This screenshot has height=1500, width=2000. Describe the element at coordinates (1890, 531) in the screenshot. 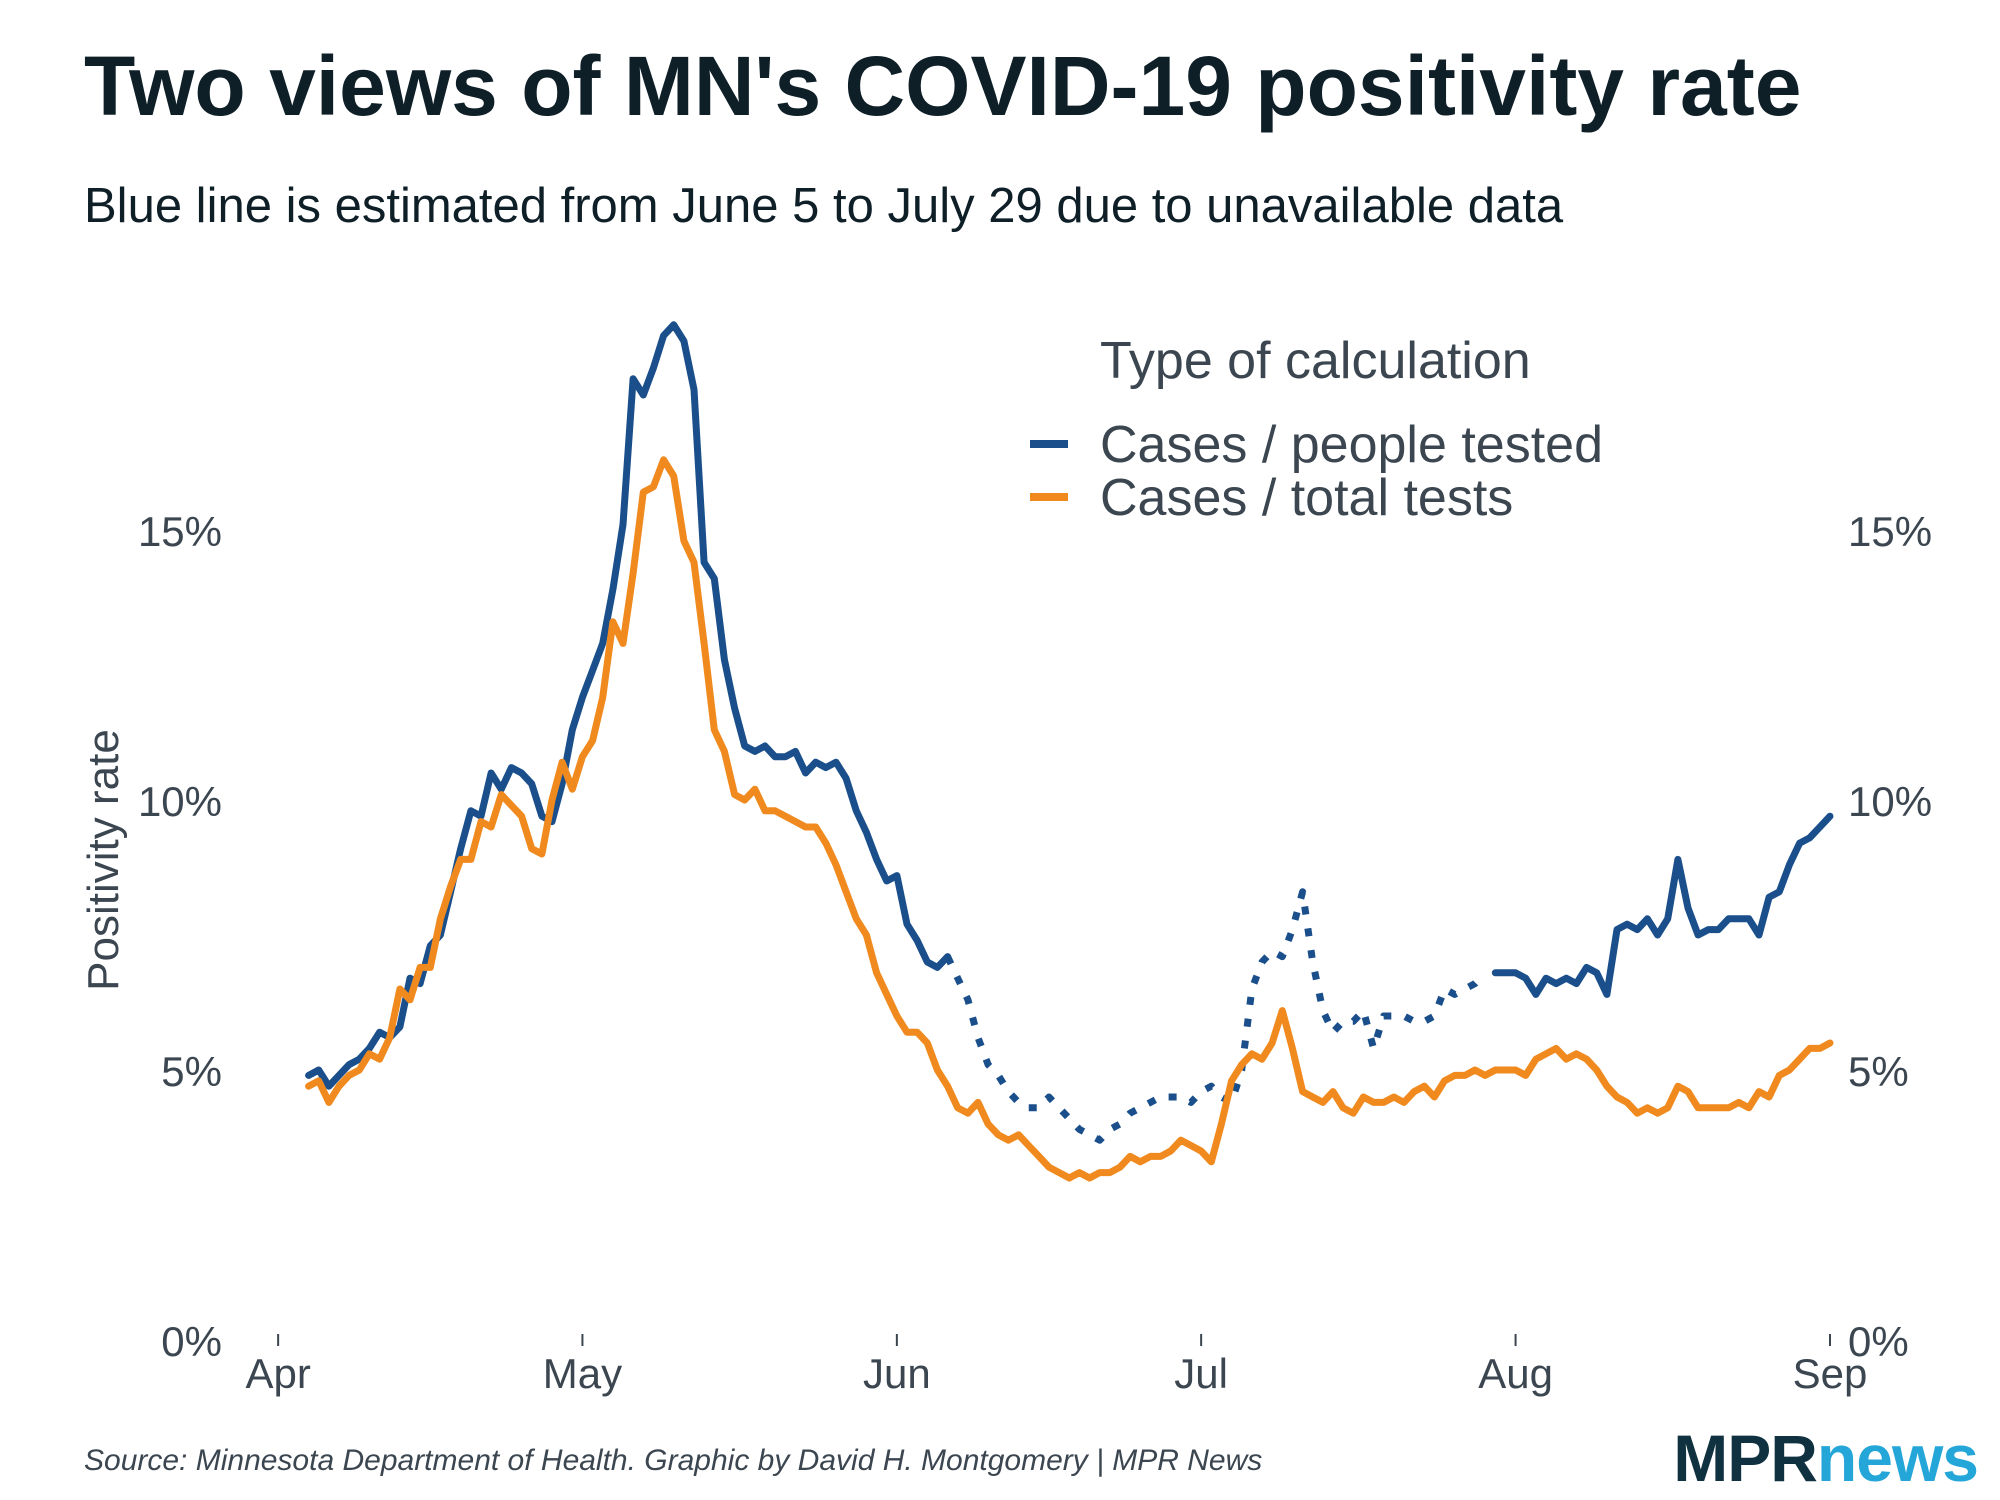

I see `y-tick-right: 15%` at that location.